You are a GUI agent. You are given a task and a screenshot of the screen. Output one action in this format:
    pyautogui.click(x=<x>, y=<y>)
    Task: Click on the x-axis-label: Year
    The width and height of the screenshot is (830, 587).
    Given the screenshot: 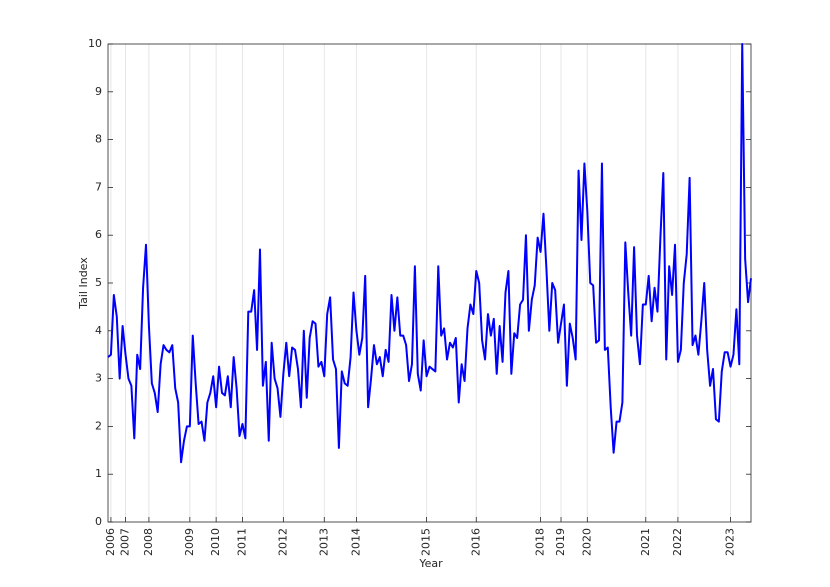 What is the action you would take?
    pyautogui.click(x=430, y=563)
    